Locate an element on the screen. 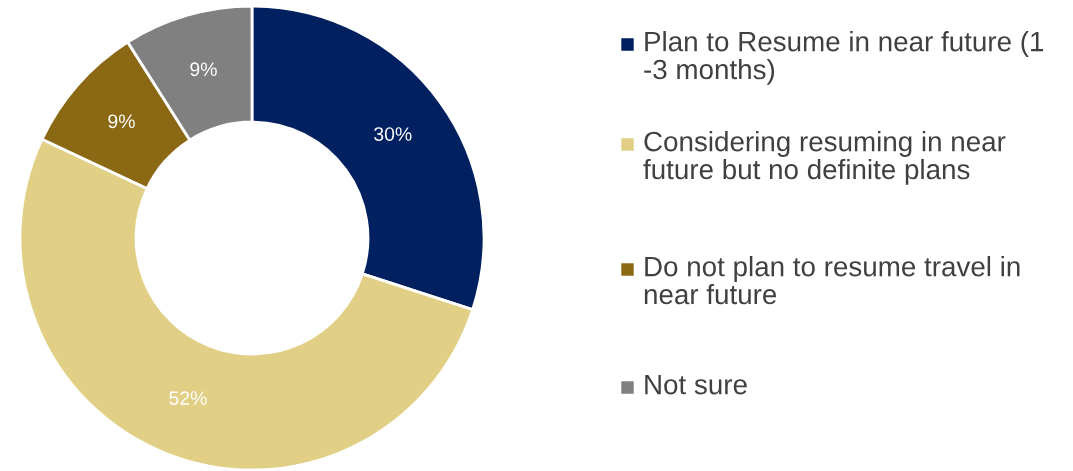  legend-label: Do not plan to resume travel in near future is located at coordinates (832, 280).